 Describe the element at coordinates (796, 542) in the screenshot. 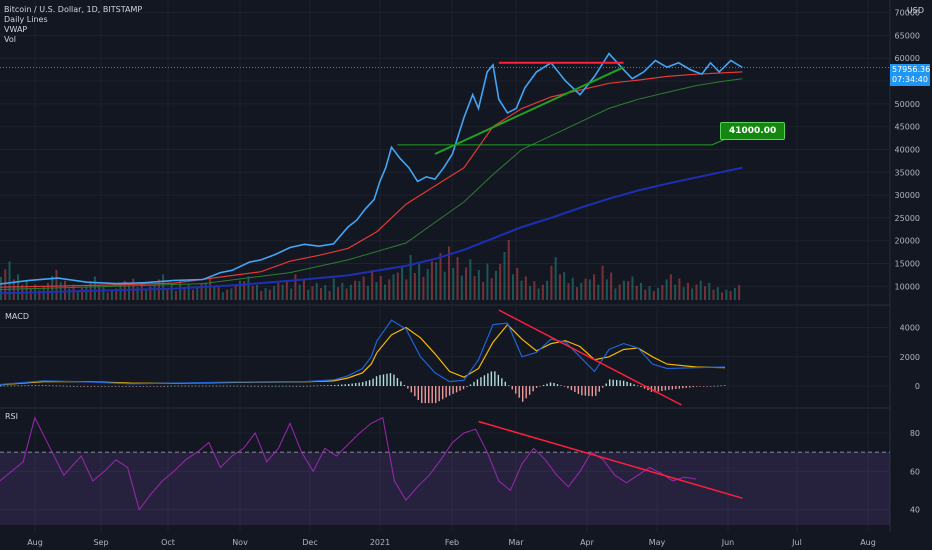

I see `x-tick-label: Jul` at that location.